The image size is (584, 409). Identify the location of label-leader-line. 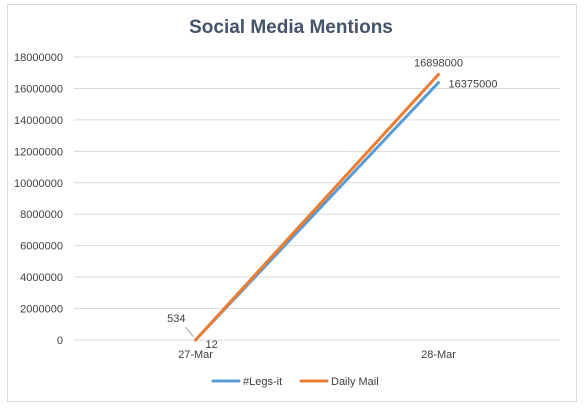
(189, 332).